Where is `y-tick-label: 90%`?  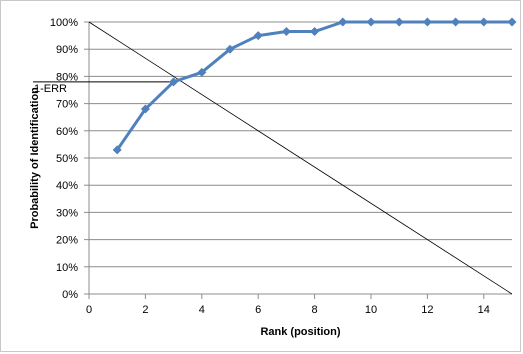
y-tick-label: 90% is located at coordinates (67, 50).